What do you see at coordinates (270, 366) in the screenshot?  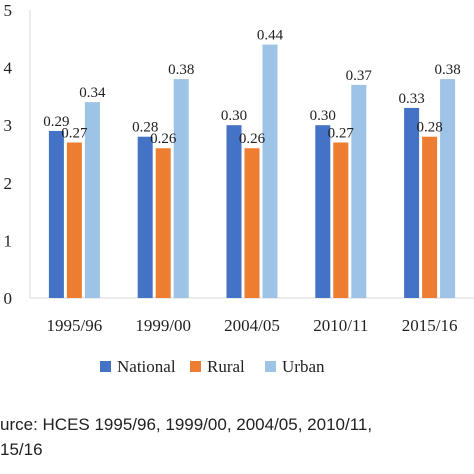 I see `legend-swatch-urban` at bounding box center [270, 366].